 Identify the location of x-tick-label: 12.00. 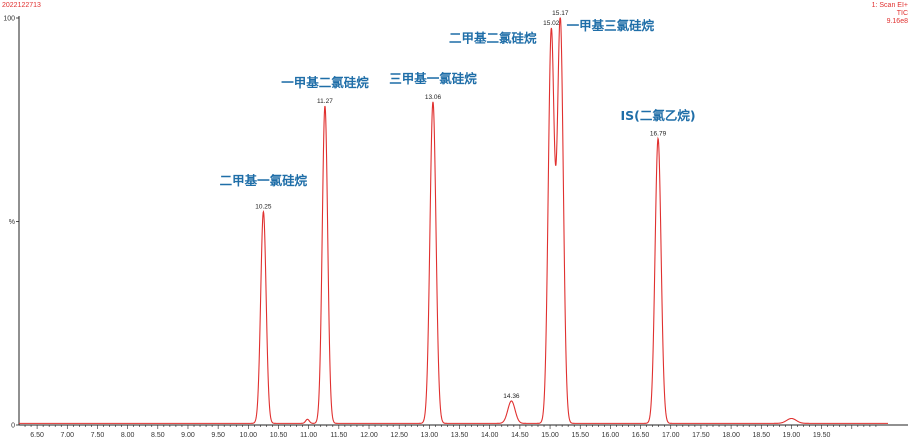
(369, 435).